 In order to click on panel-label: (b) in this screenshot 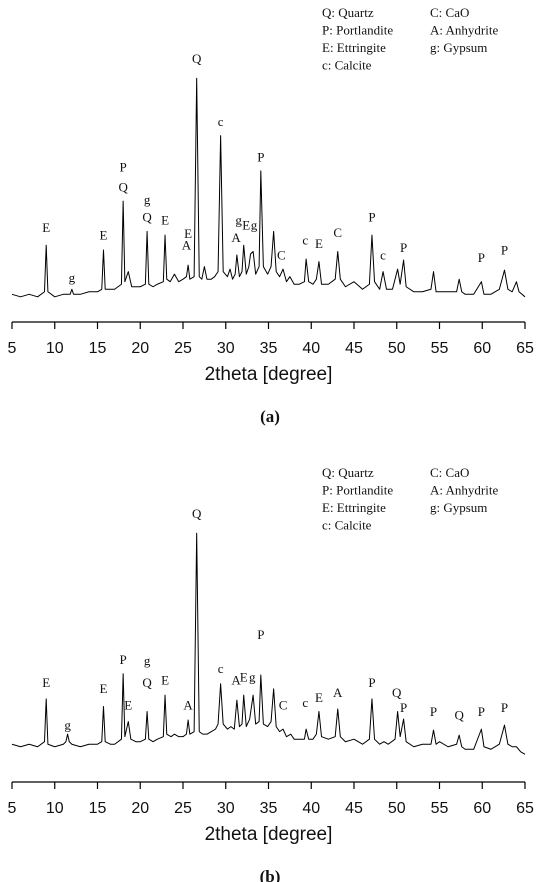, I will do `click(270, 874)`.